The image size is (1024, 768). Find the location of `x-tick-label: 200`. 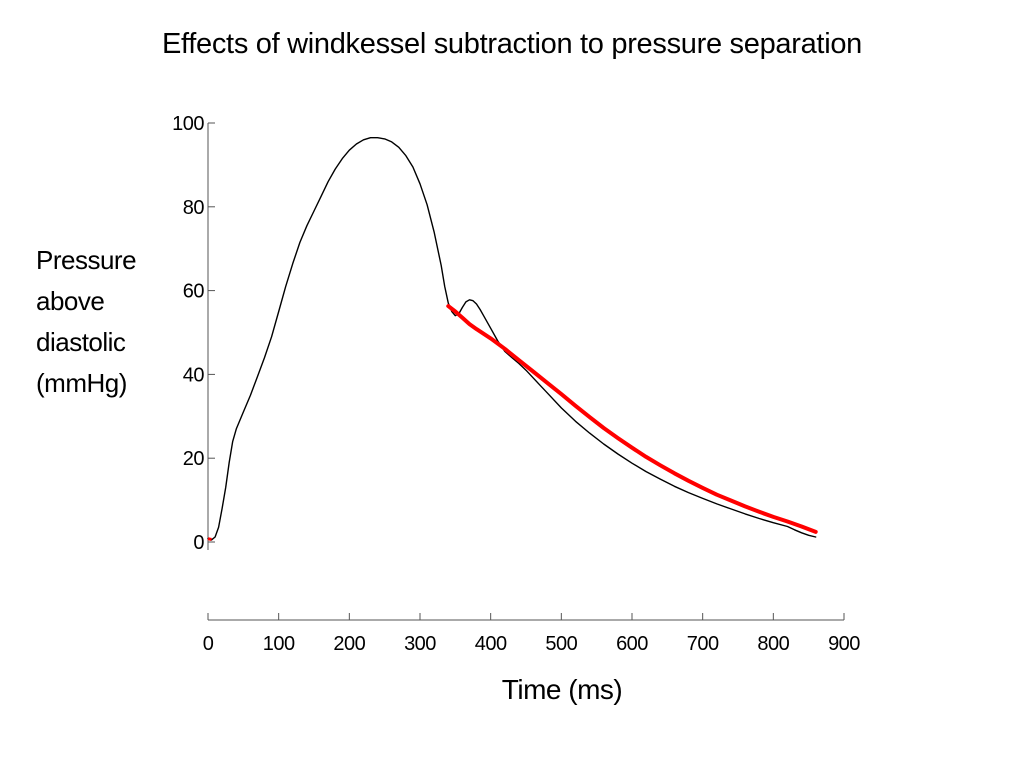

x-tick-label: 200 is located at coordinates (349, 644).